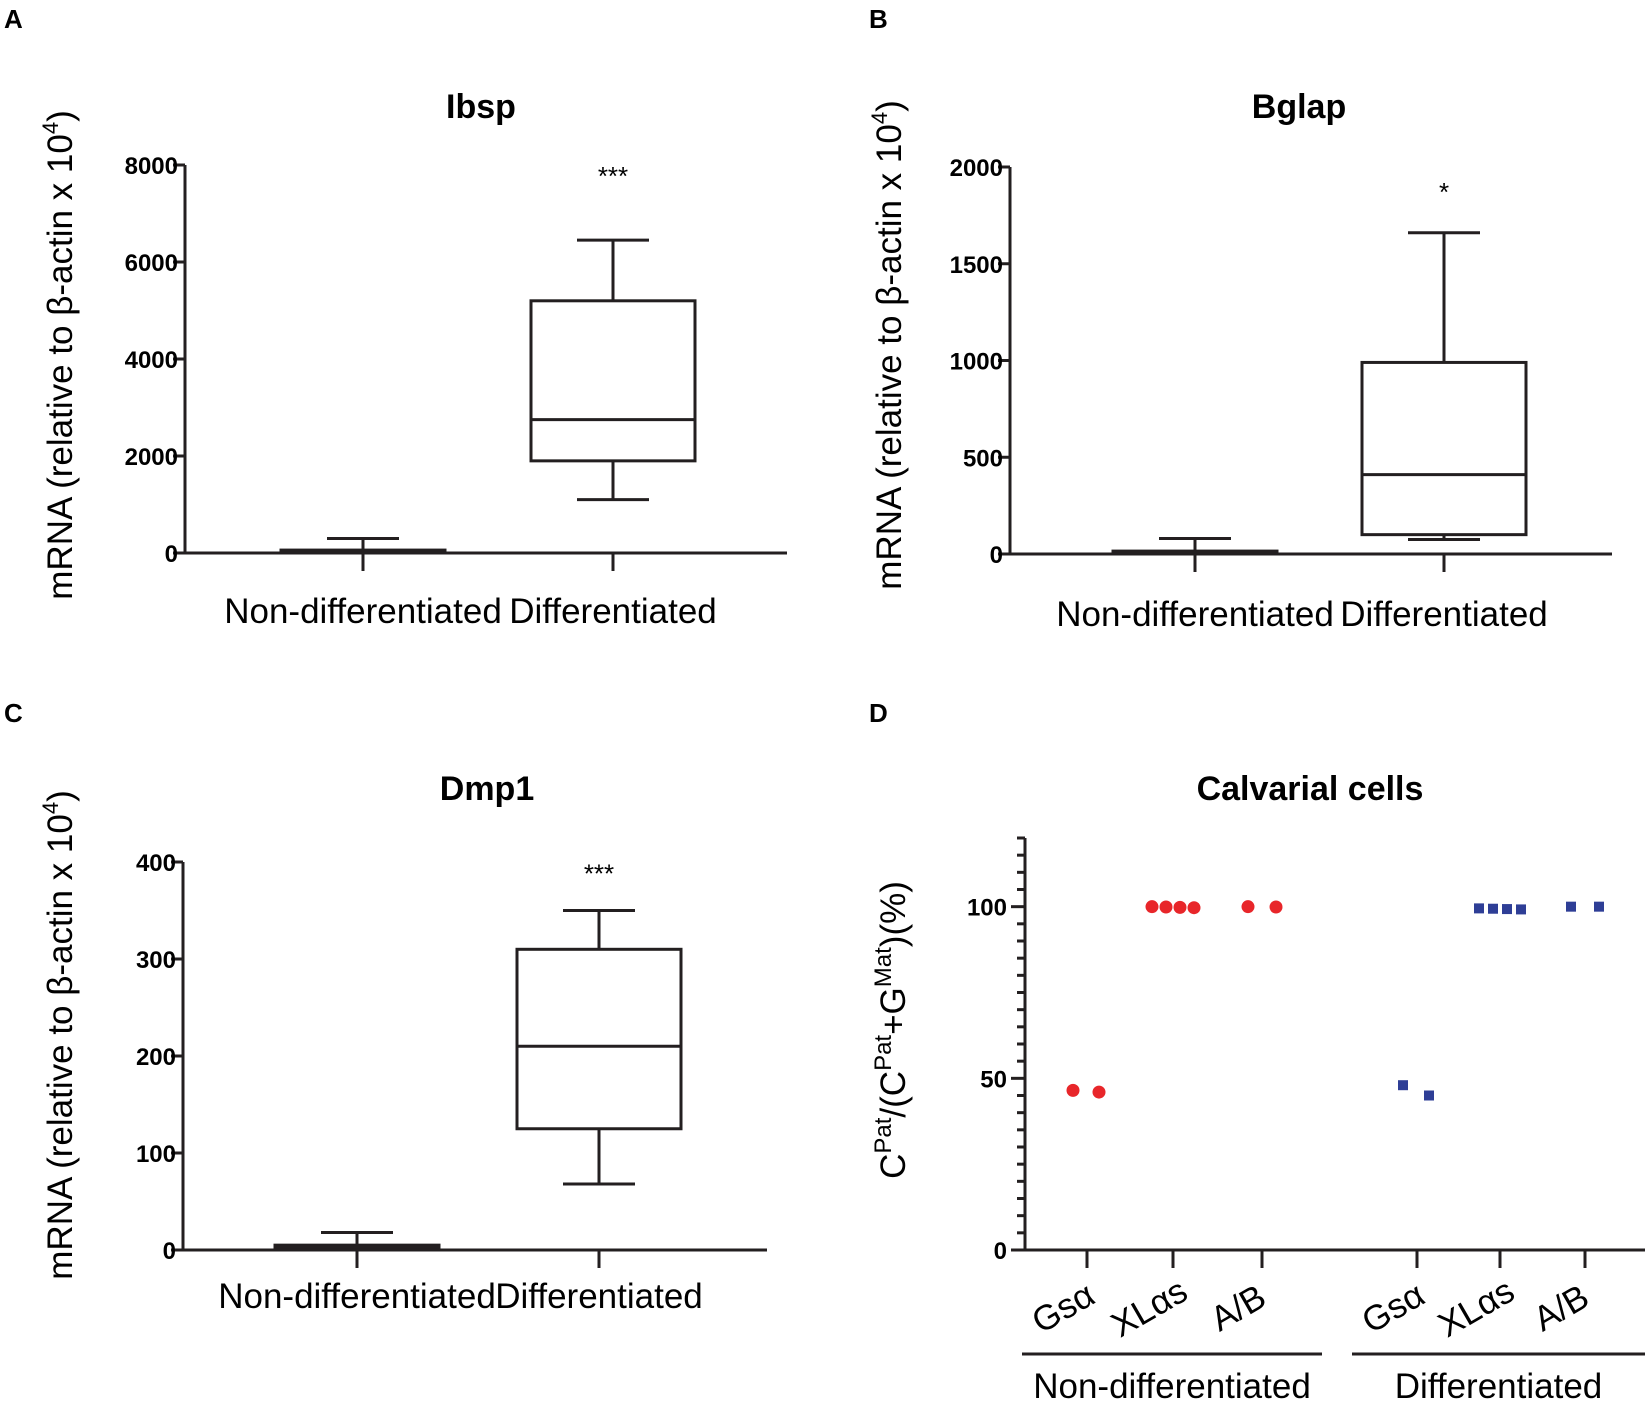 Image resolution: width=1650 pixels, height=1409 pixels. Describe the element at coordinates (893, 1166) in the screenshot. I see `y-axis-label-part: C` at that location.